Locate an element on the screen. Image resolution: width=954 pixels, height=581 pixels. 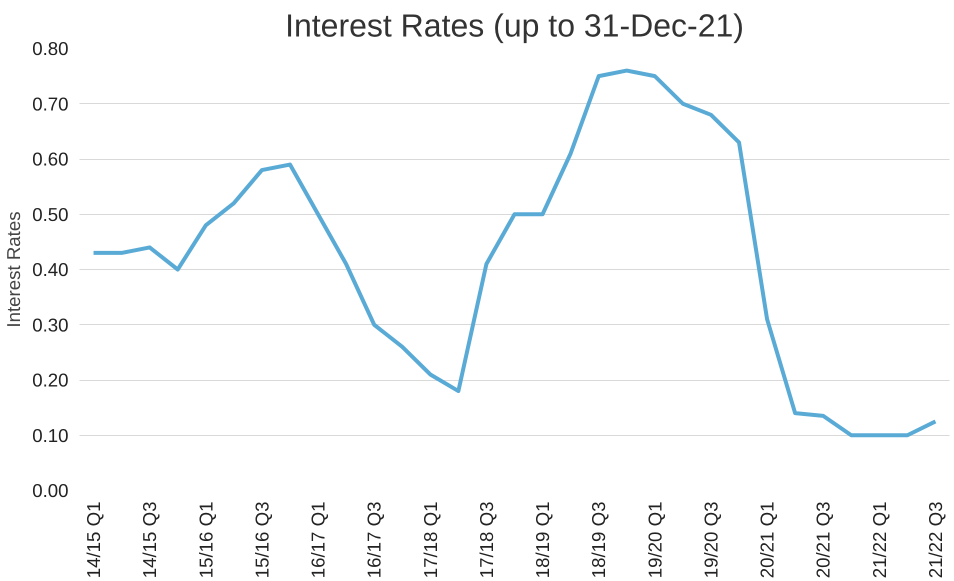
x-tick-label: 16/17 Q3 is located at coordinates (374, 539).